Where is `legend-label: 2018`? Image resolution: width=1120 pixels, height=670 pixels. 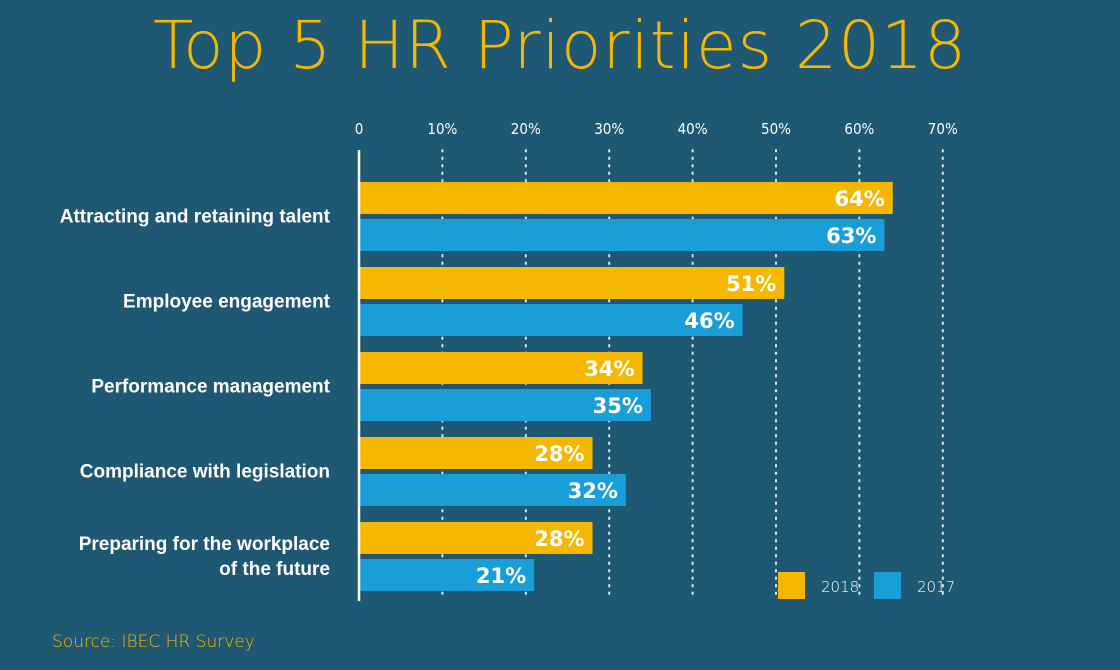 legend-label: 2018 is located at coordinates (840, 587).